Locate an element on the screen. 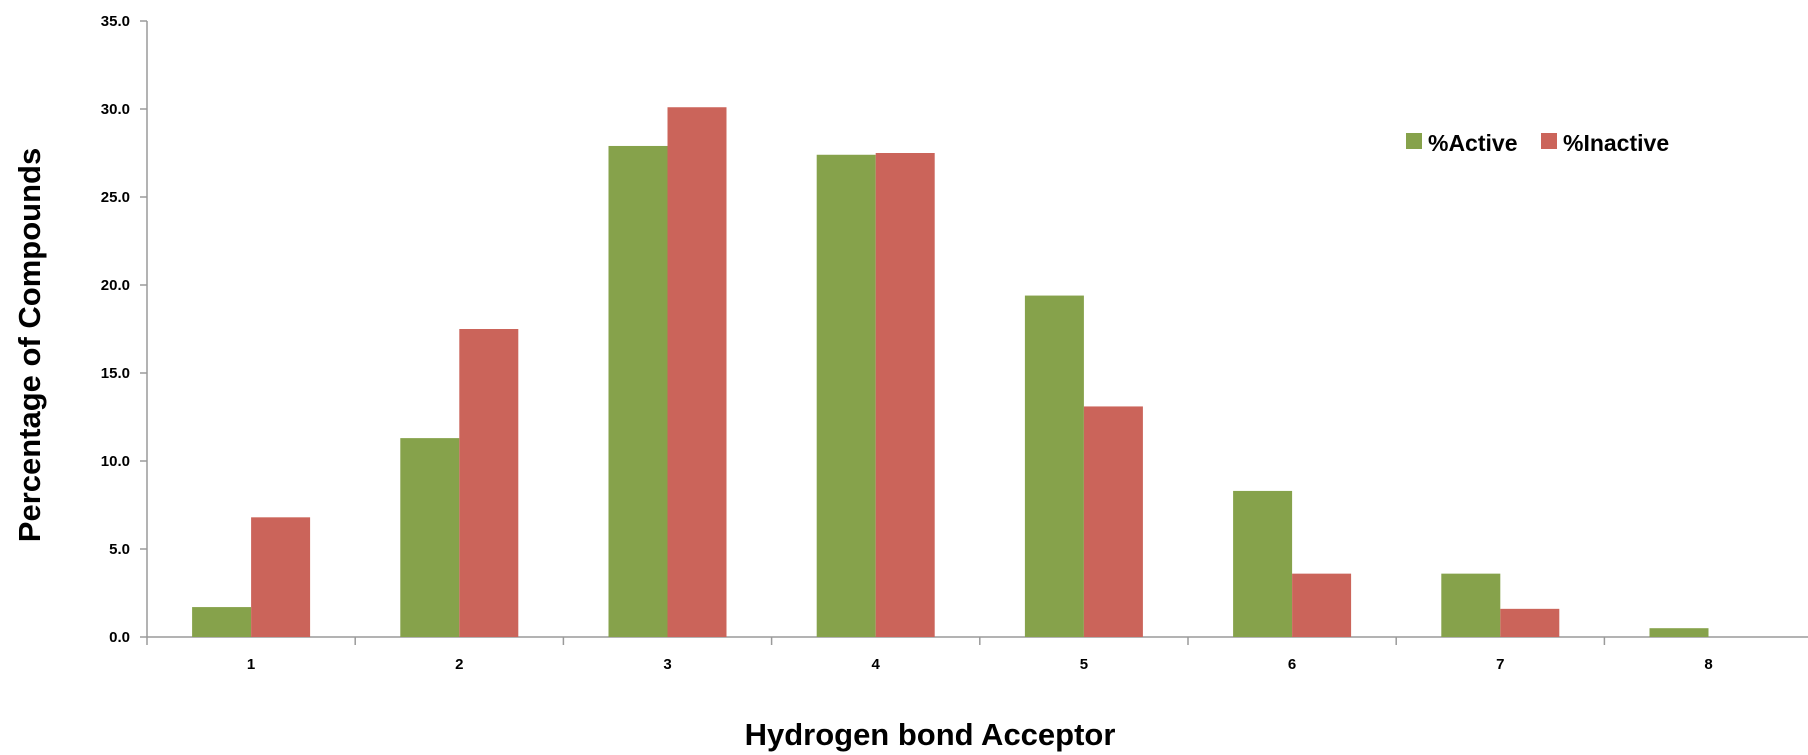  x-tick-label: 4 is located at coordinates (876, 664).